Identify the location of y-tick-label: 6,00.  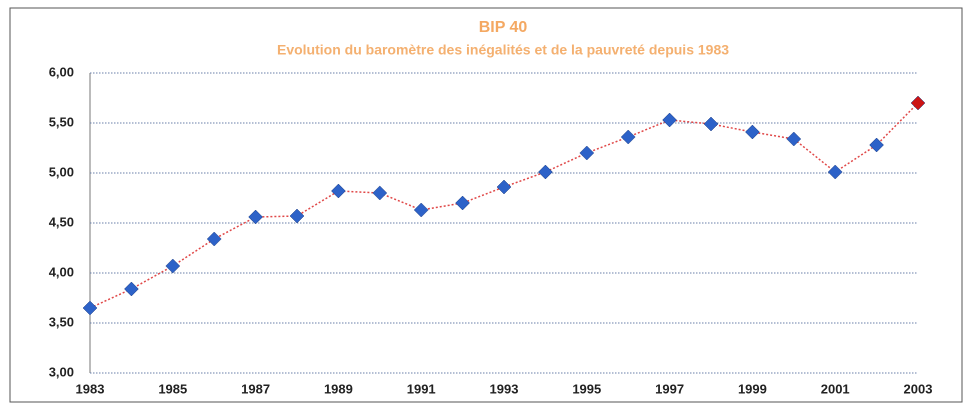
(61, 71).